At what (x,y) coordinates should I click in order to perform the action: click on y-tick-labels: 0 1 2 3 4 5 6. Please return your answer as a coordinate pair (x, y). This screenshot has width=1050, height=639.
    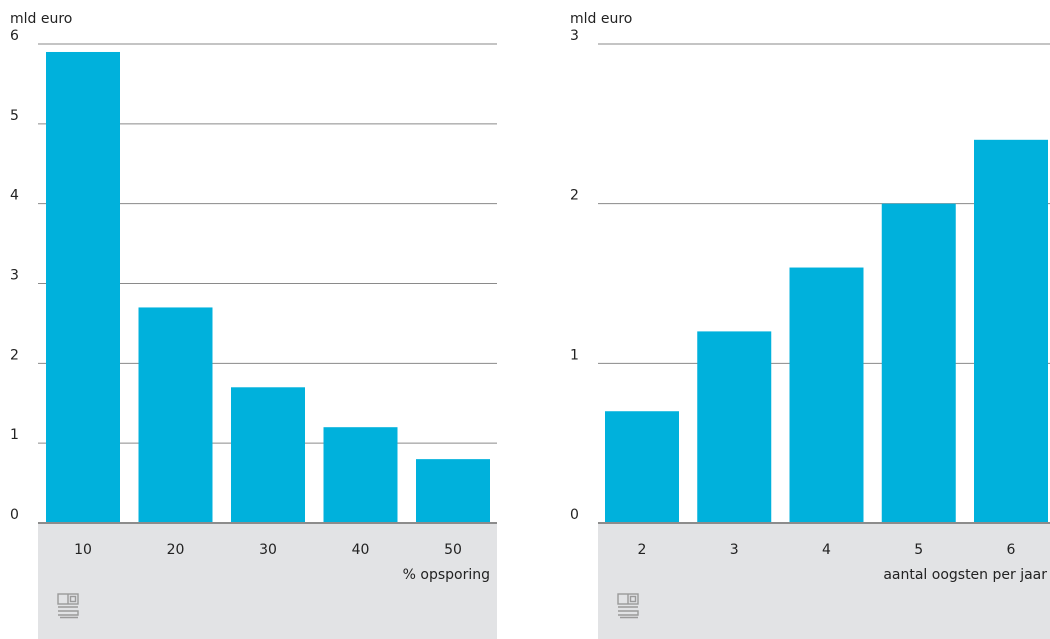
    Looking at the image, I should click on (14, 275).